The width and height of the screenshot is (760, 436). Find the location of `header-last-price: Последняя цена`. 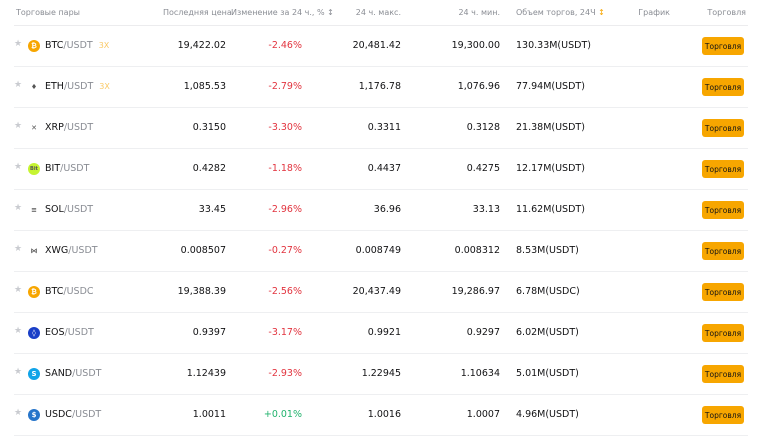

header-last-price: Последняя цена is located at coordinates (197, 12).